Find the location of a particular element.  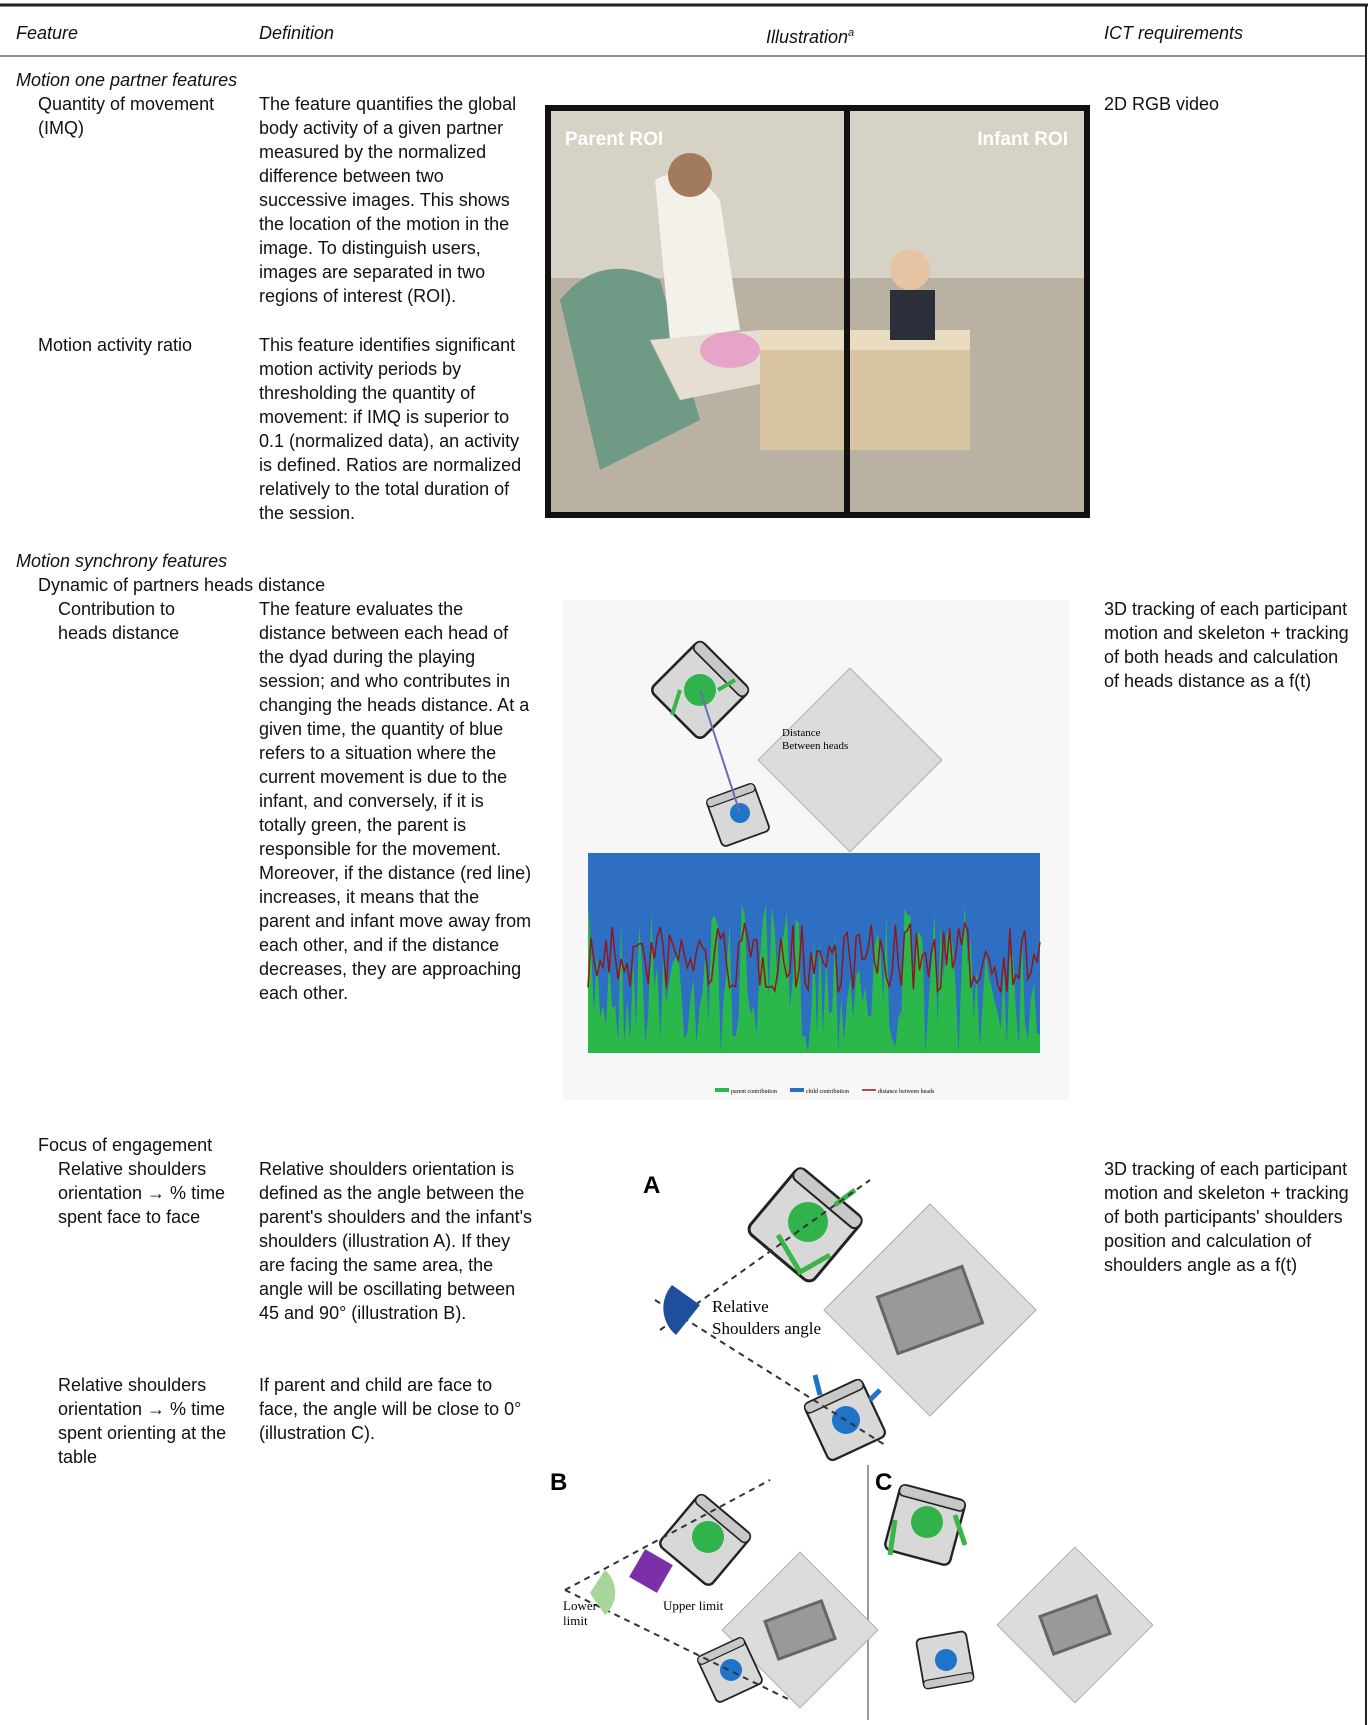

shoulders-diagram-bc: B C Lower limit Upper limit is located at coordinates (852, 1592).